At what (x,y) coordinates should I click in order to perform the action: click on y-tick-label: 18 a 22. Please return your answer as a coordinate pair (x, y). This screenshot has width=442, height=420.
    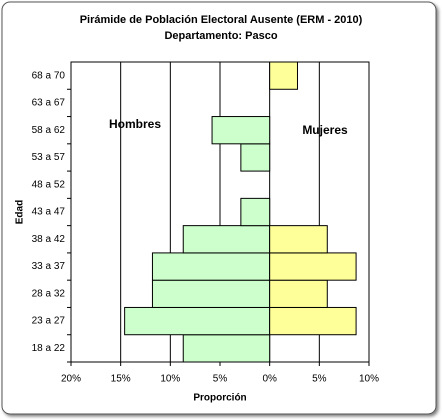
    Looking at the image, I should click on (49, 348).